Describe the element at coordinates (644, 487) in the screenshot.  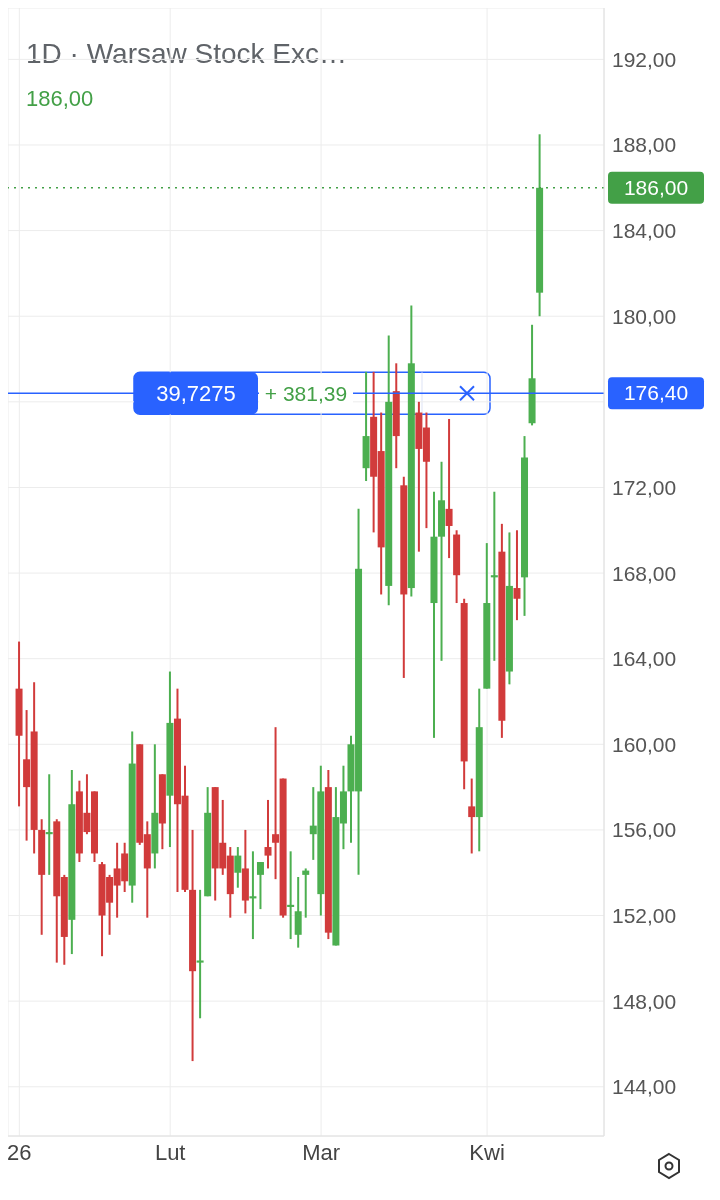
I see `y-tick-label: 172,00` at that location.